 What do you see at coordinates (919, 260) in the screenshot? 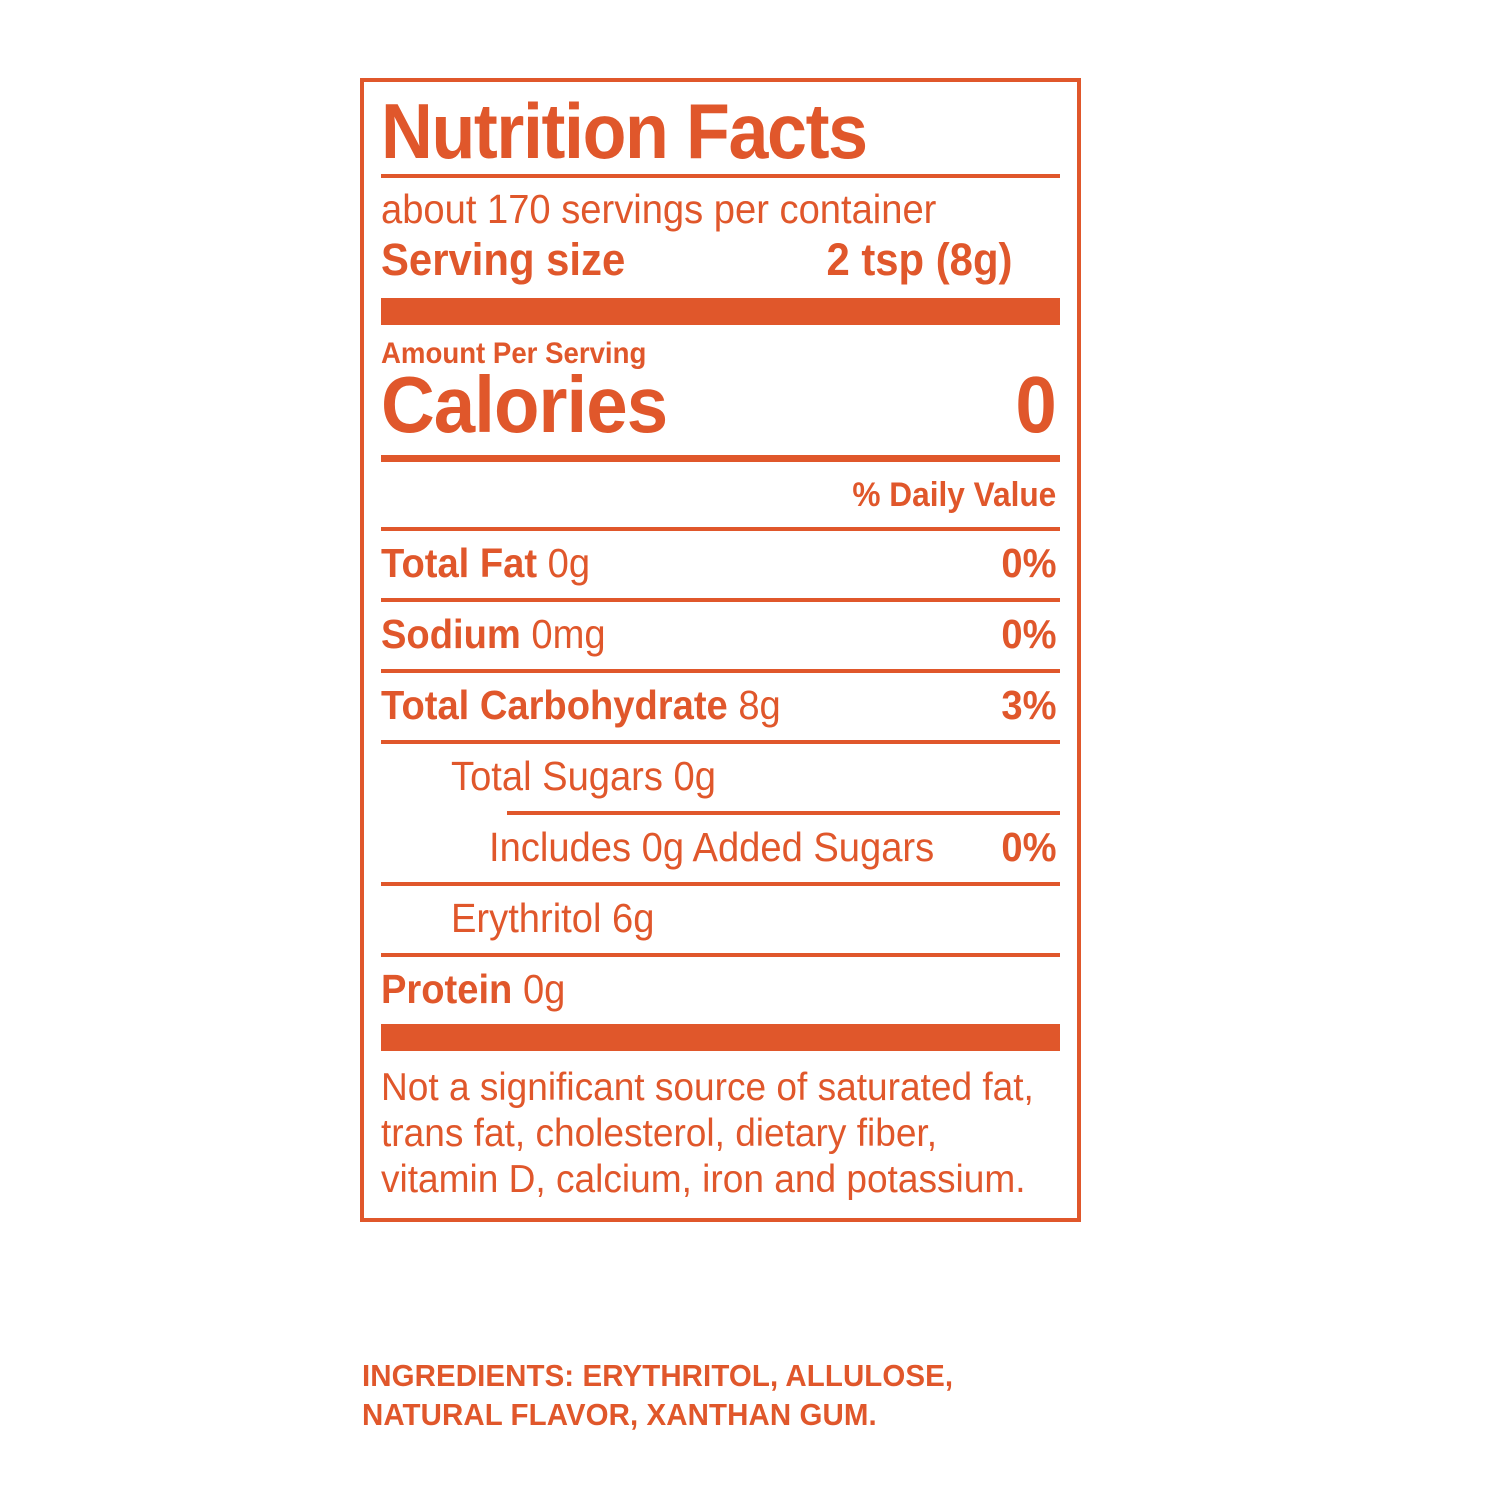
I see `serving-size-value: 2 tsp (8g)` at bounding box center [919, 260].